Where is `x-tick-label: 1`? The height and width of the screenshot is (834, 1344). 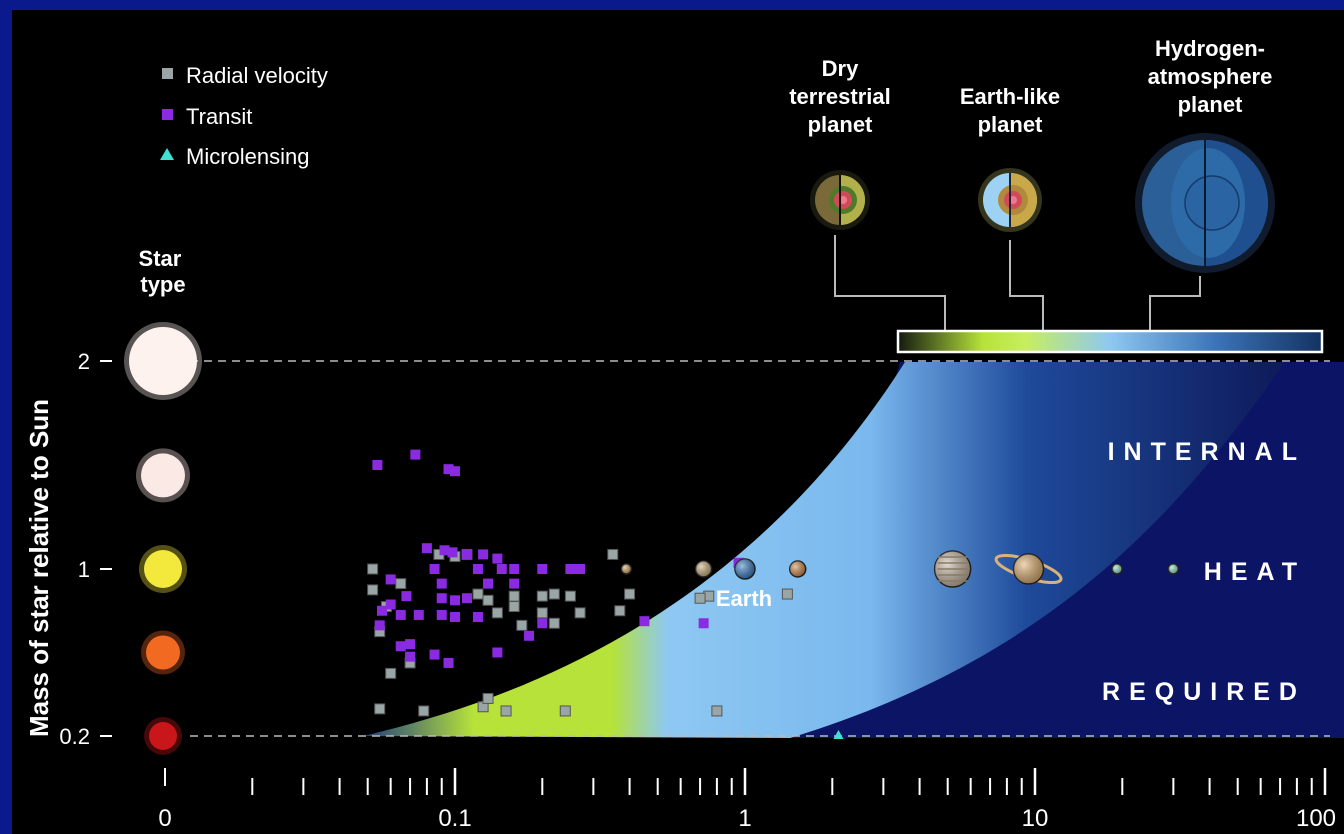
x-tick-label: 1 is located at coordinates (744, 818).